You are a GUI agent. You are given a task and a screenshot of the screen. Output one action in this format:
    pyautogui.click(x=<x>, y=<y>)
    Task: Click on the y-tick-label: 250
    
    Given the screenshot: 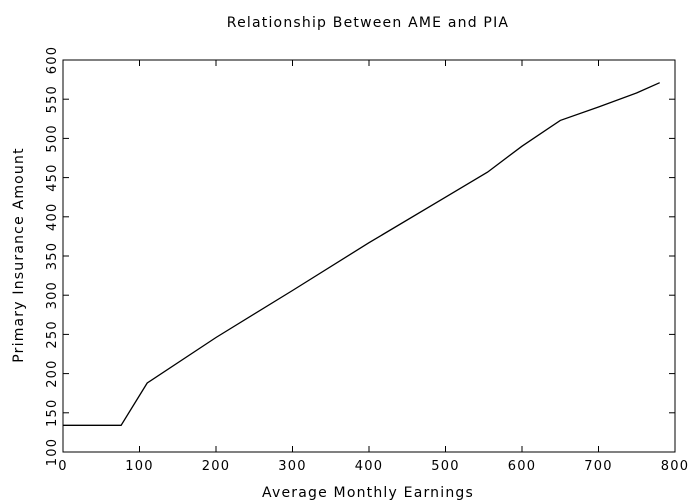 What is the action you would take?
    pyautogui.click(x=52, y=334)
    